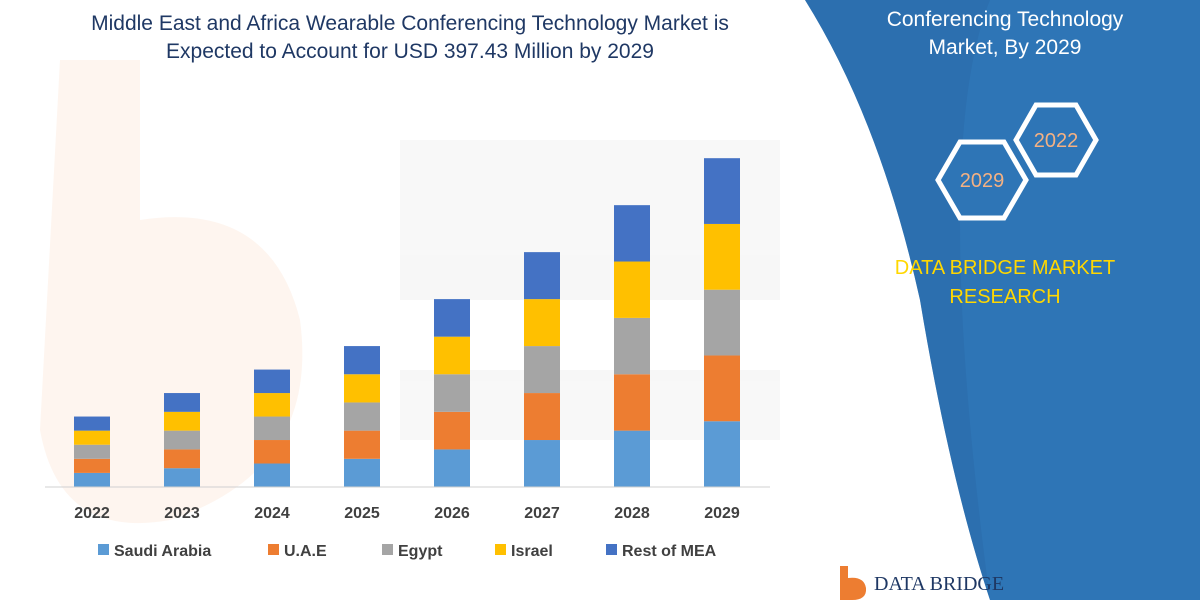 The width and height of the screenshot is (1200, 600). Describe the element at coordinates (362, 513) in the screenshot. I see `x-tick-label: 2025` at that location.